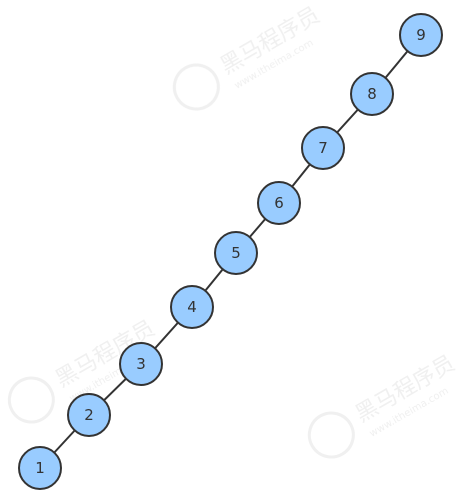 Image resolution: width=457 pixels, height=500 pixels. I want to click on node-7: 7, so click(323, 148).